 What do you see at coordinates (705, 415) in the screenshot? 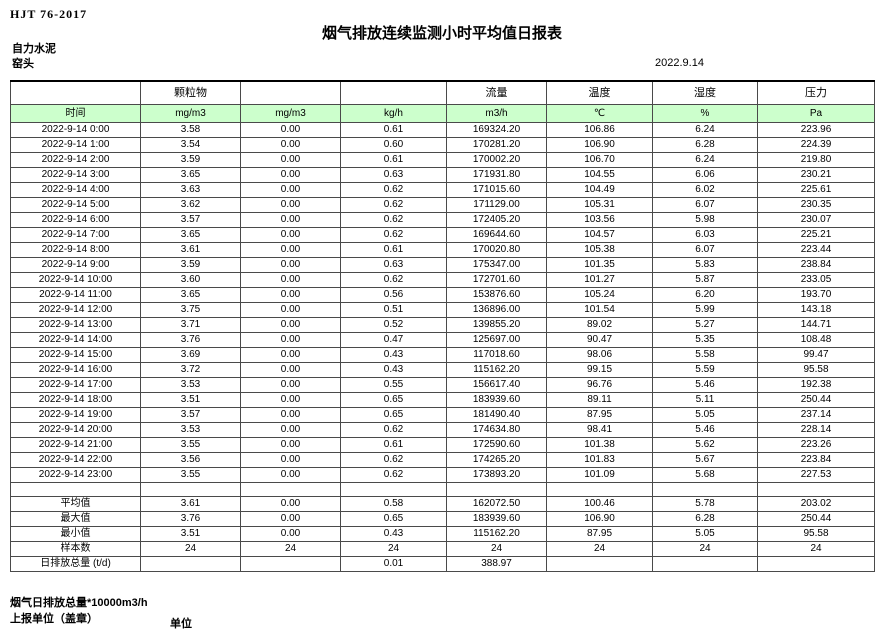
I see `value-cell: 5.05` at bounding box center [705, 415].